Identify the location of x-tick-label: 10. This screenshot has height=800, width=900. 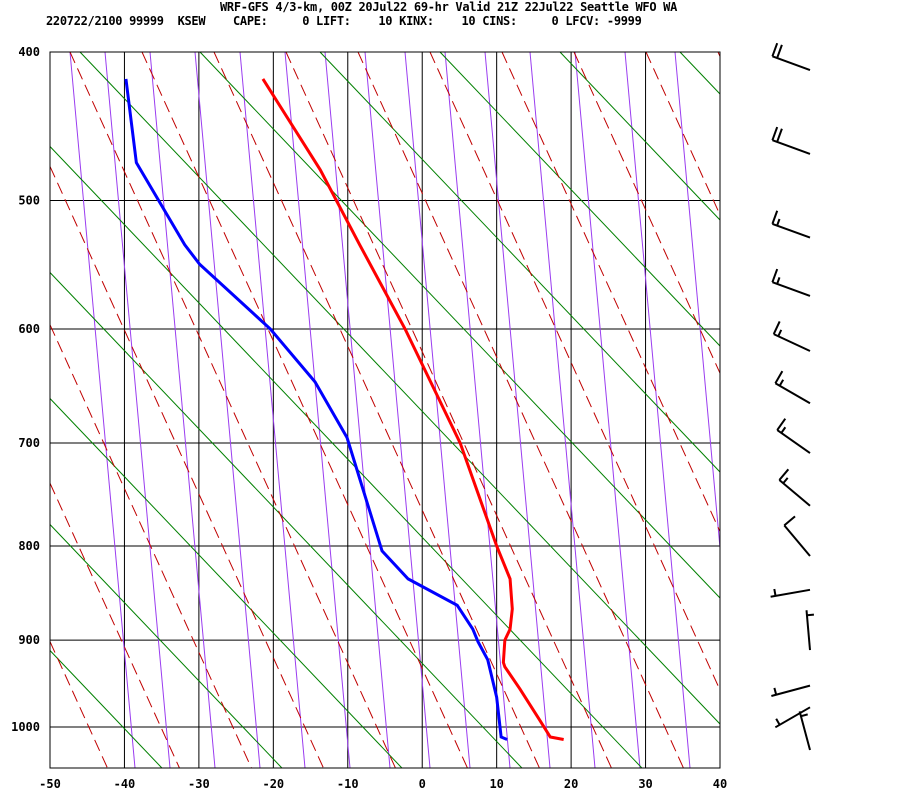
(496, 784).